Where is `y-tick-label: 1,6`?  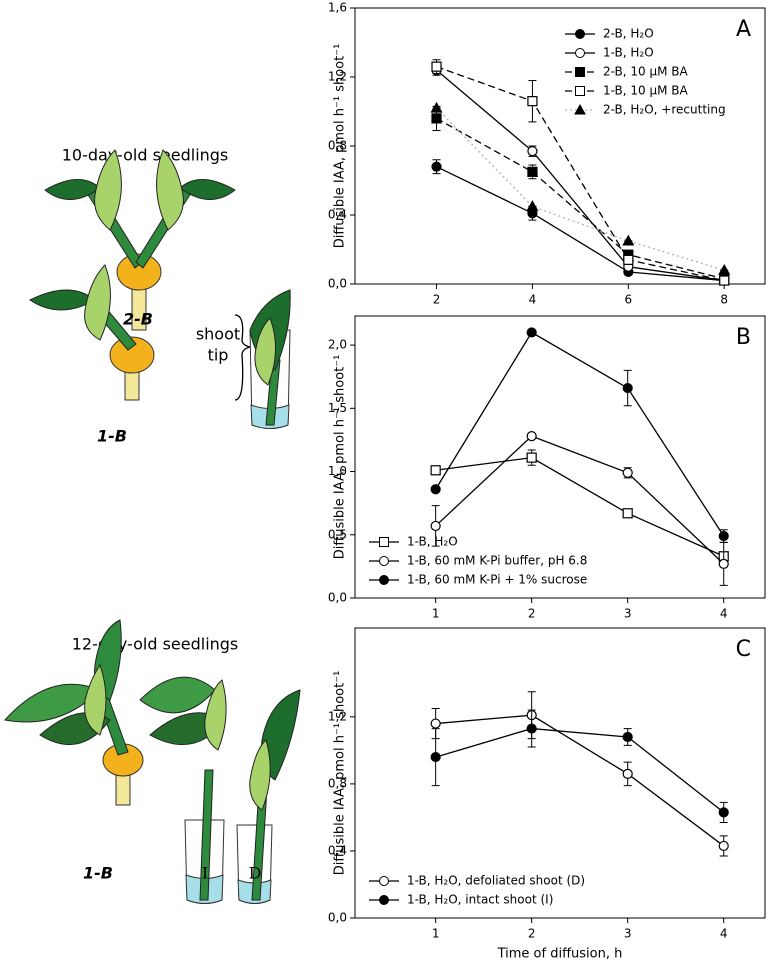
y-tick-label: 1,6 is located at coordinates (337, 8).